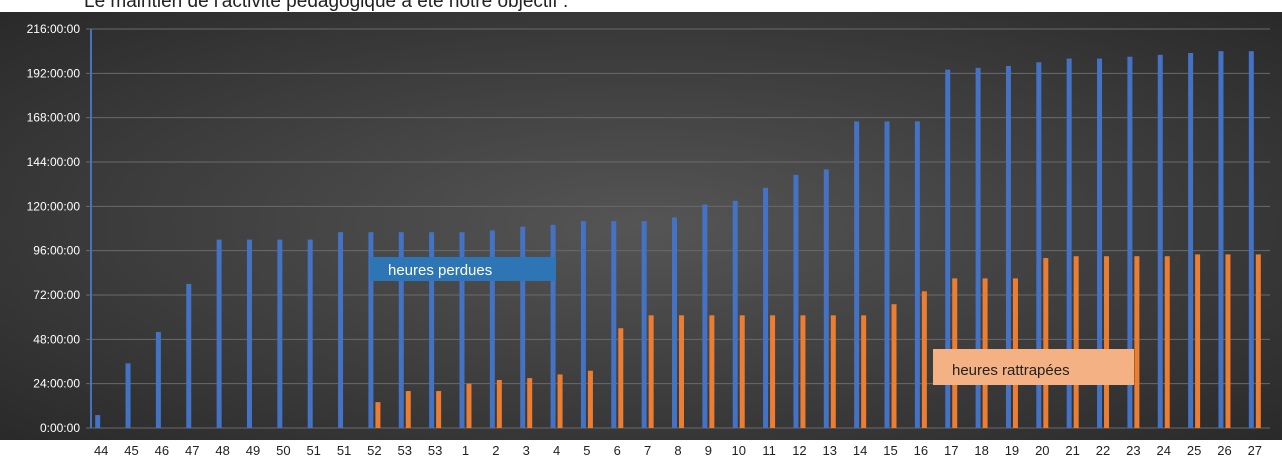 Image resolution: width=1282 pixels, height=461 pixels. I want to click on x-tick-label: 1, so click(465, 450).